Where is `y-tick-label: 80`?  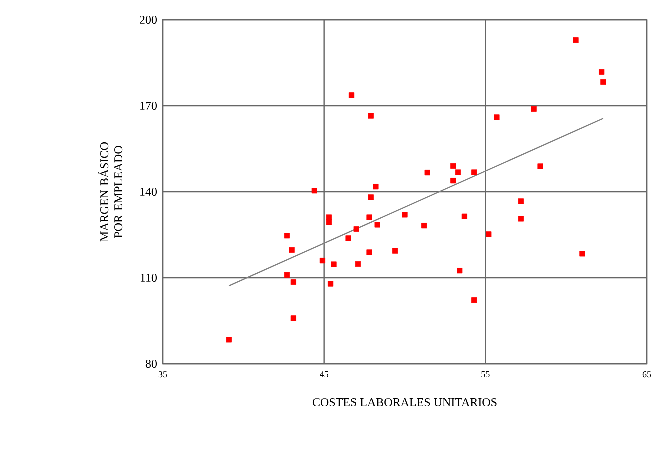
y-tick-label: 80 is located at coordinates (152, 364).